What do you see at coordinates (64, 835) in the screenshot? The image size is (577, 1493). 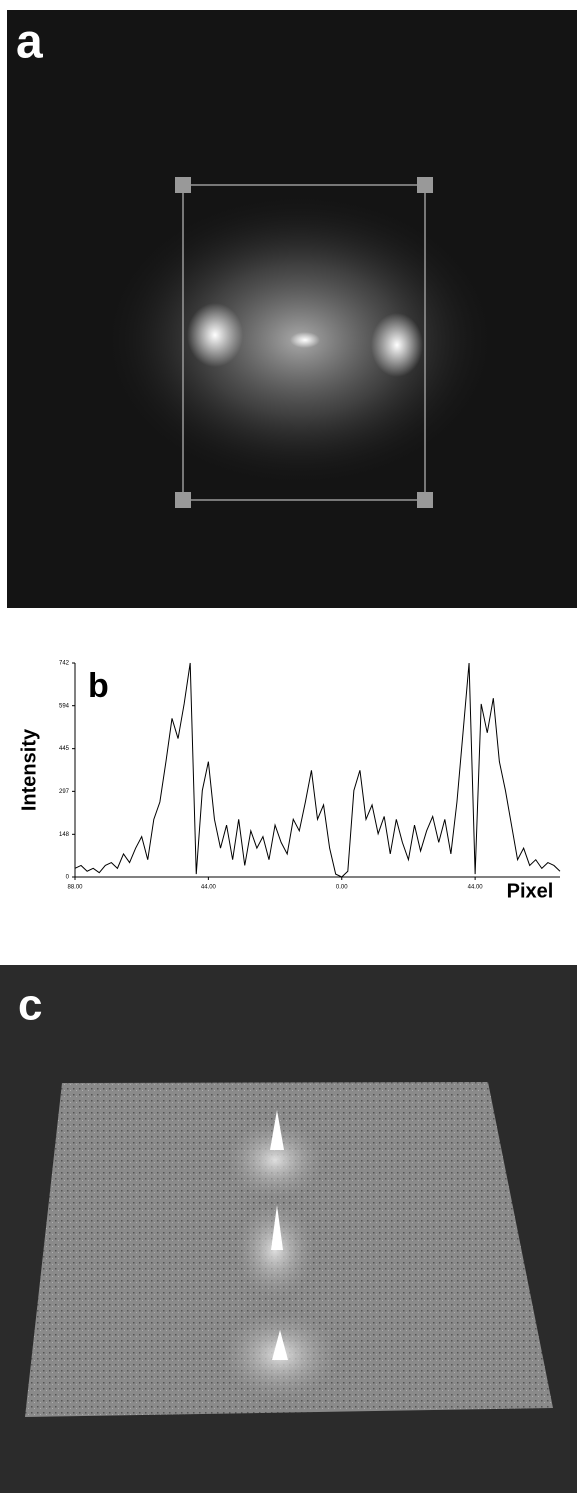 I see `y-tick-label: 148` at bounding box center [64, 835].